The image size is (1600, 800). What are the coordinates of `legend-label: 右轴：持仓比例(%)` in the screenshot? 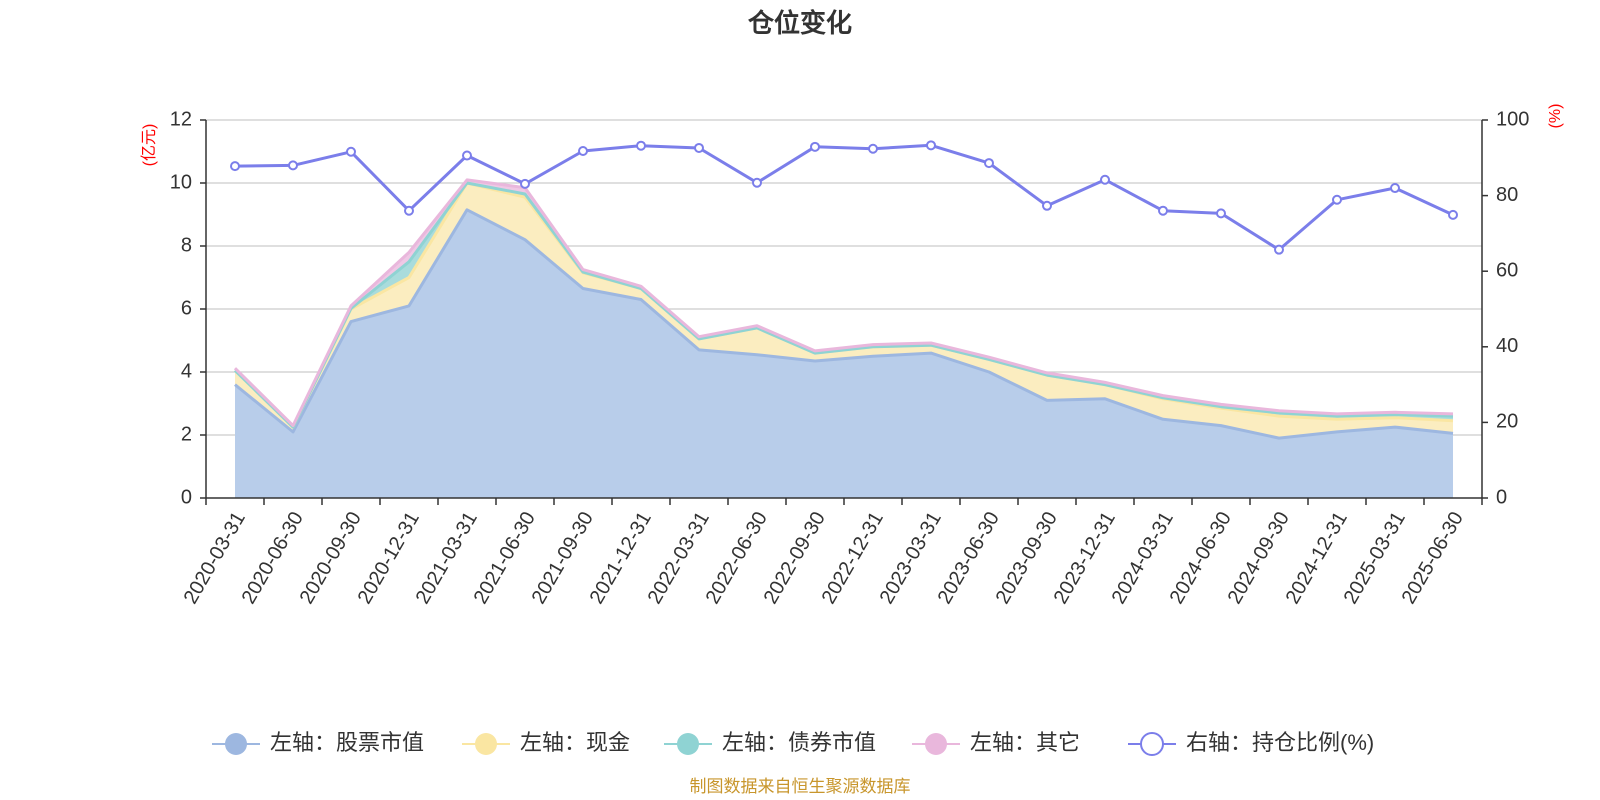 It's located at (1280, 742).